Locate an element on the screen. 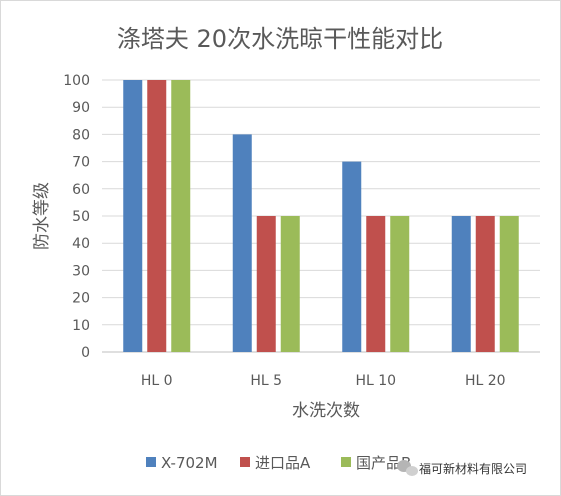 Image resolution: width=561 pixels, height=496 pixels. x-tick-label: HL 5 is located at coordinates (266, 381).